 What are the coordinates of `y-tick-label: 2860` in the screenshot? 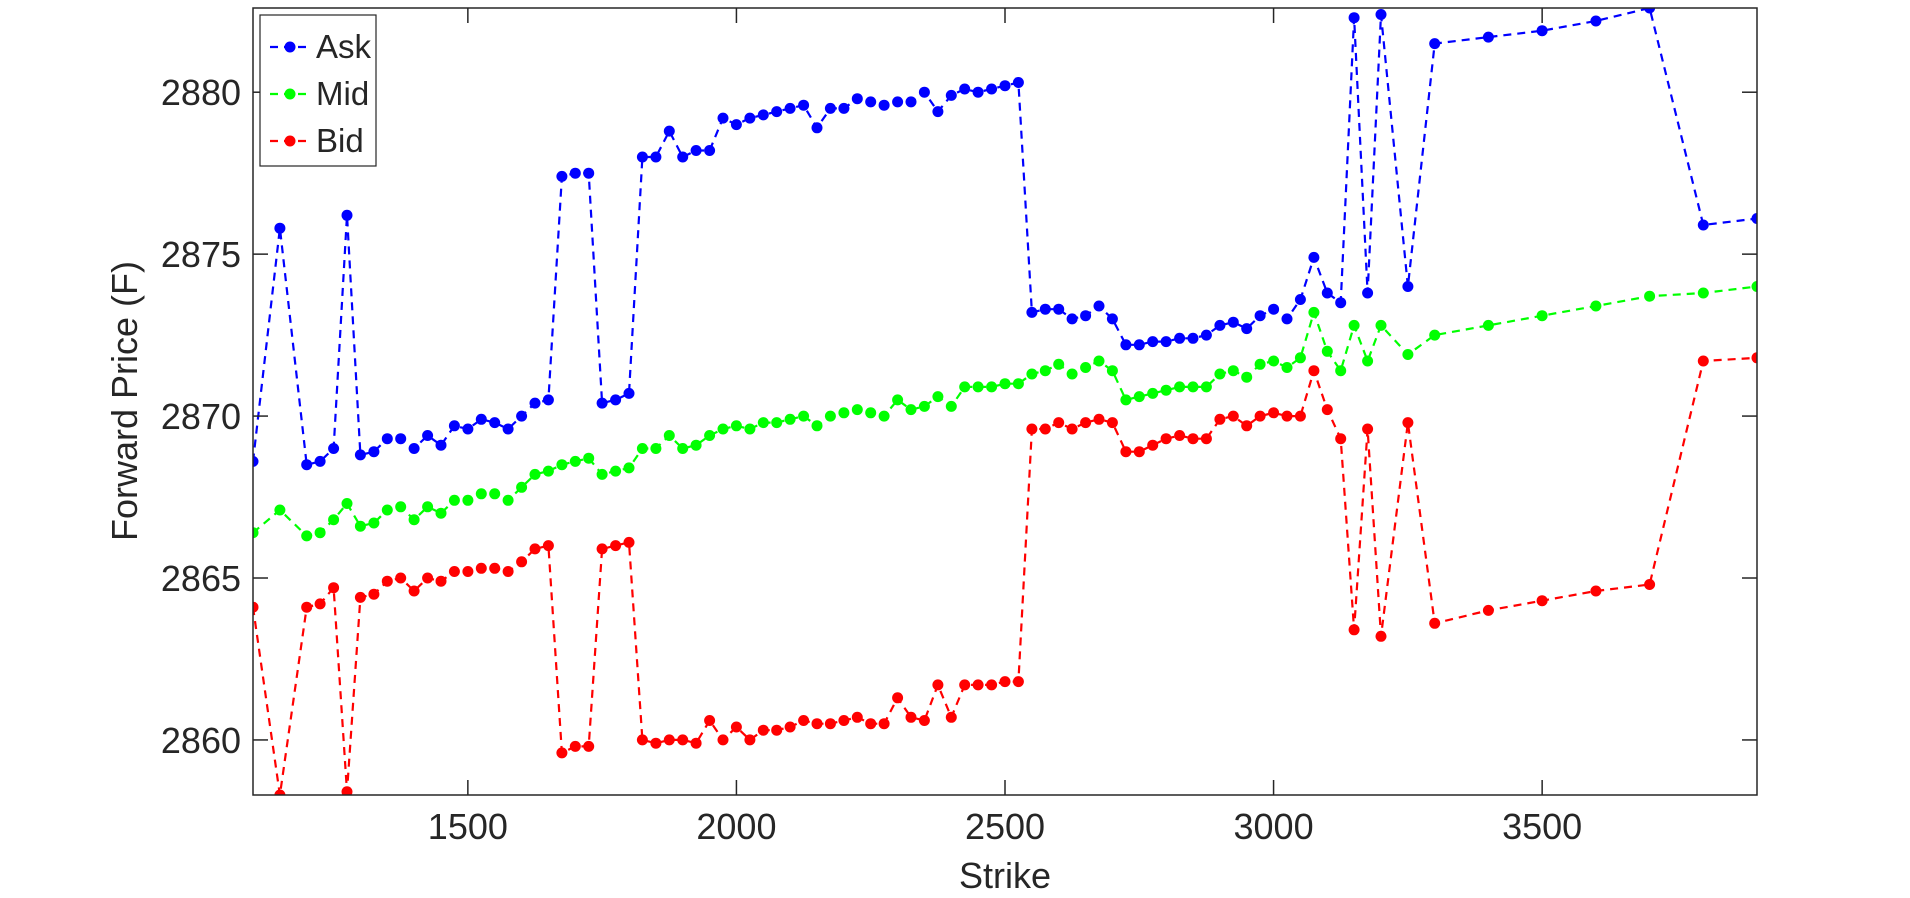 It's located at (201, 740).